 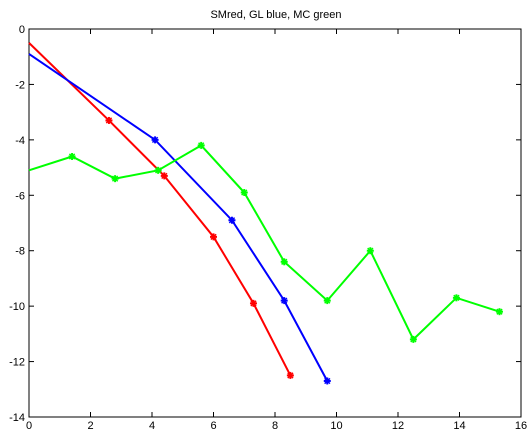 I want to click on chart-title: SMred, GL blue, MC green, so click(x=275, y=15).